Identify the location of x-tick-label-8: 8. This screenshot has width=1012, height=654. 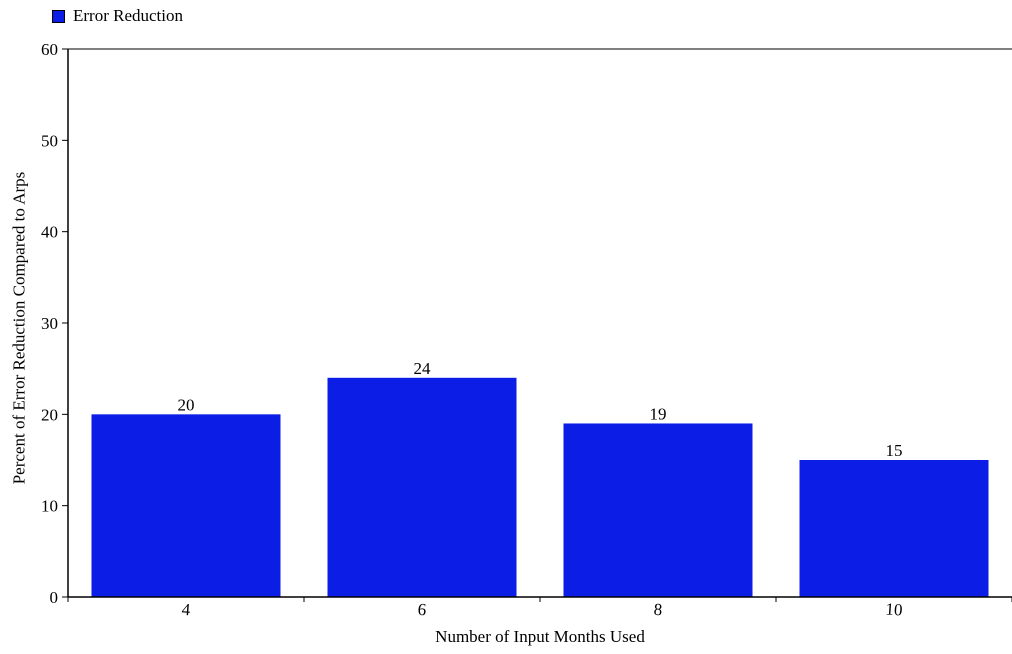
(658, 610).